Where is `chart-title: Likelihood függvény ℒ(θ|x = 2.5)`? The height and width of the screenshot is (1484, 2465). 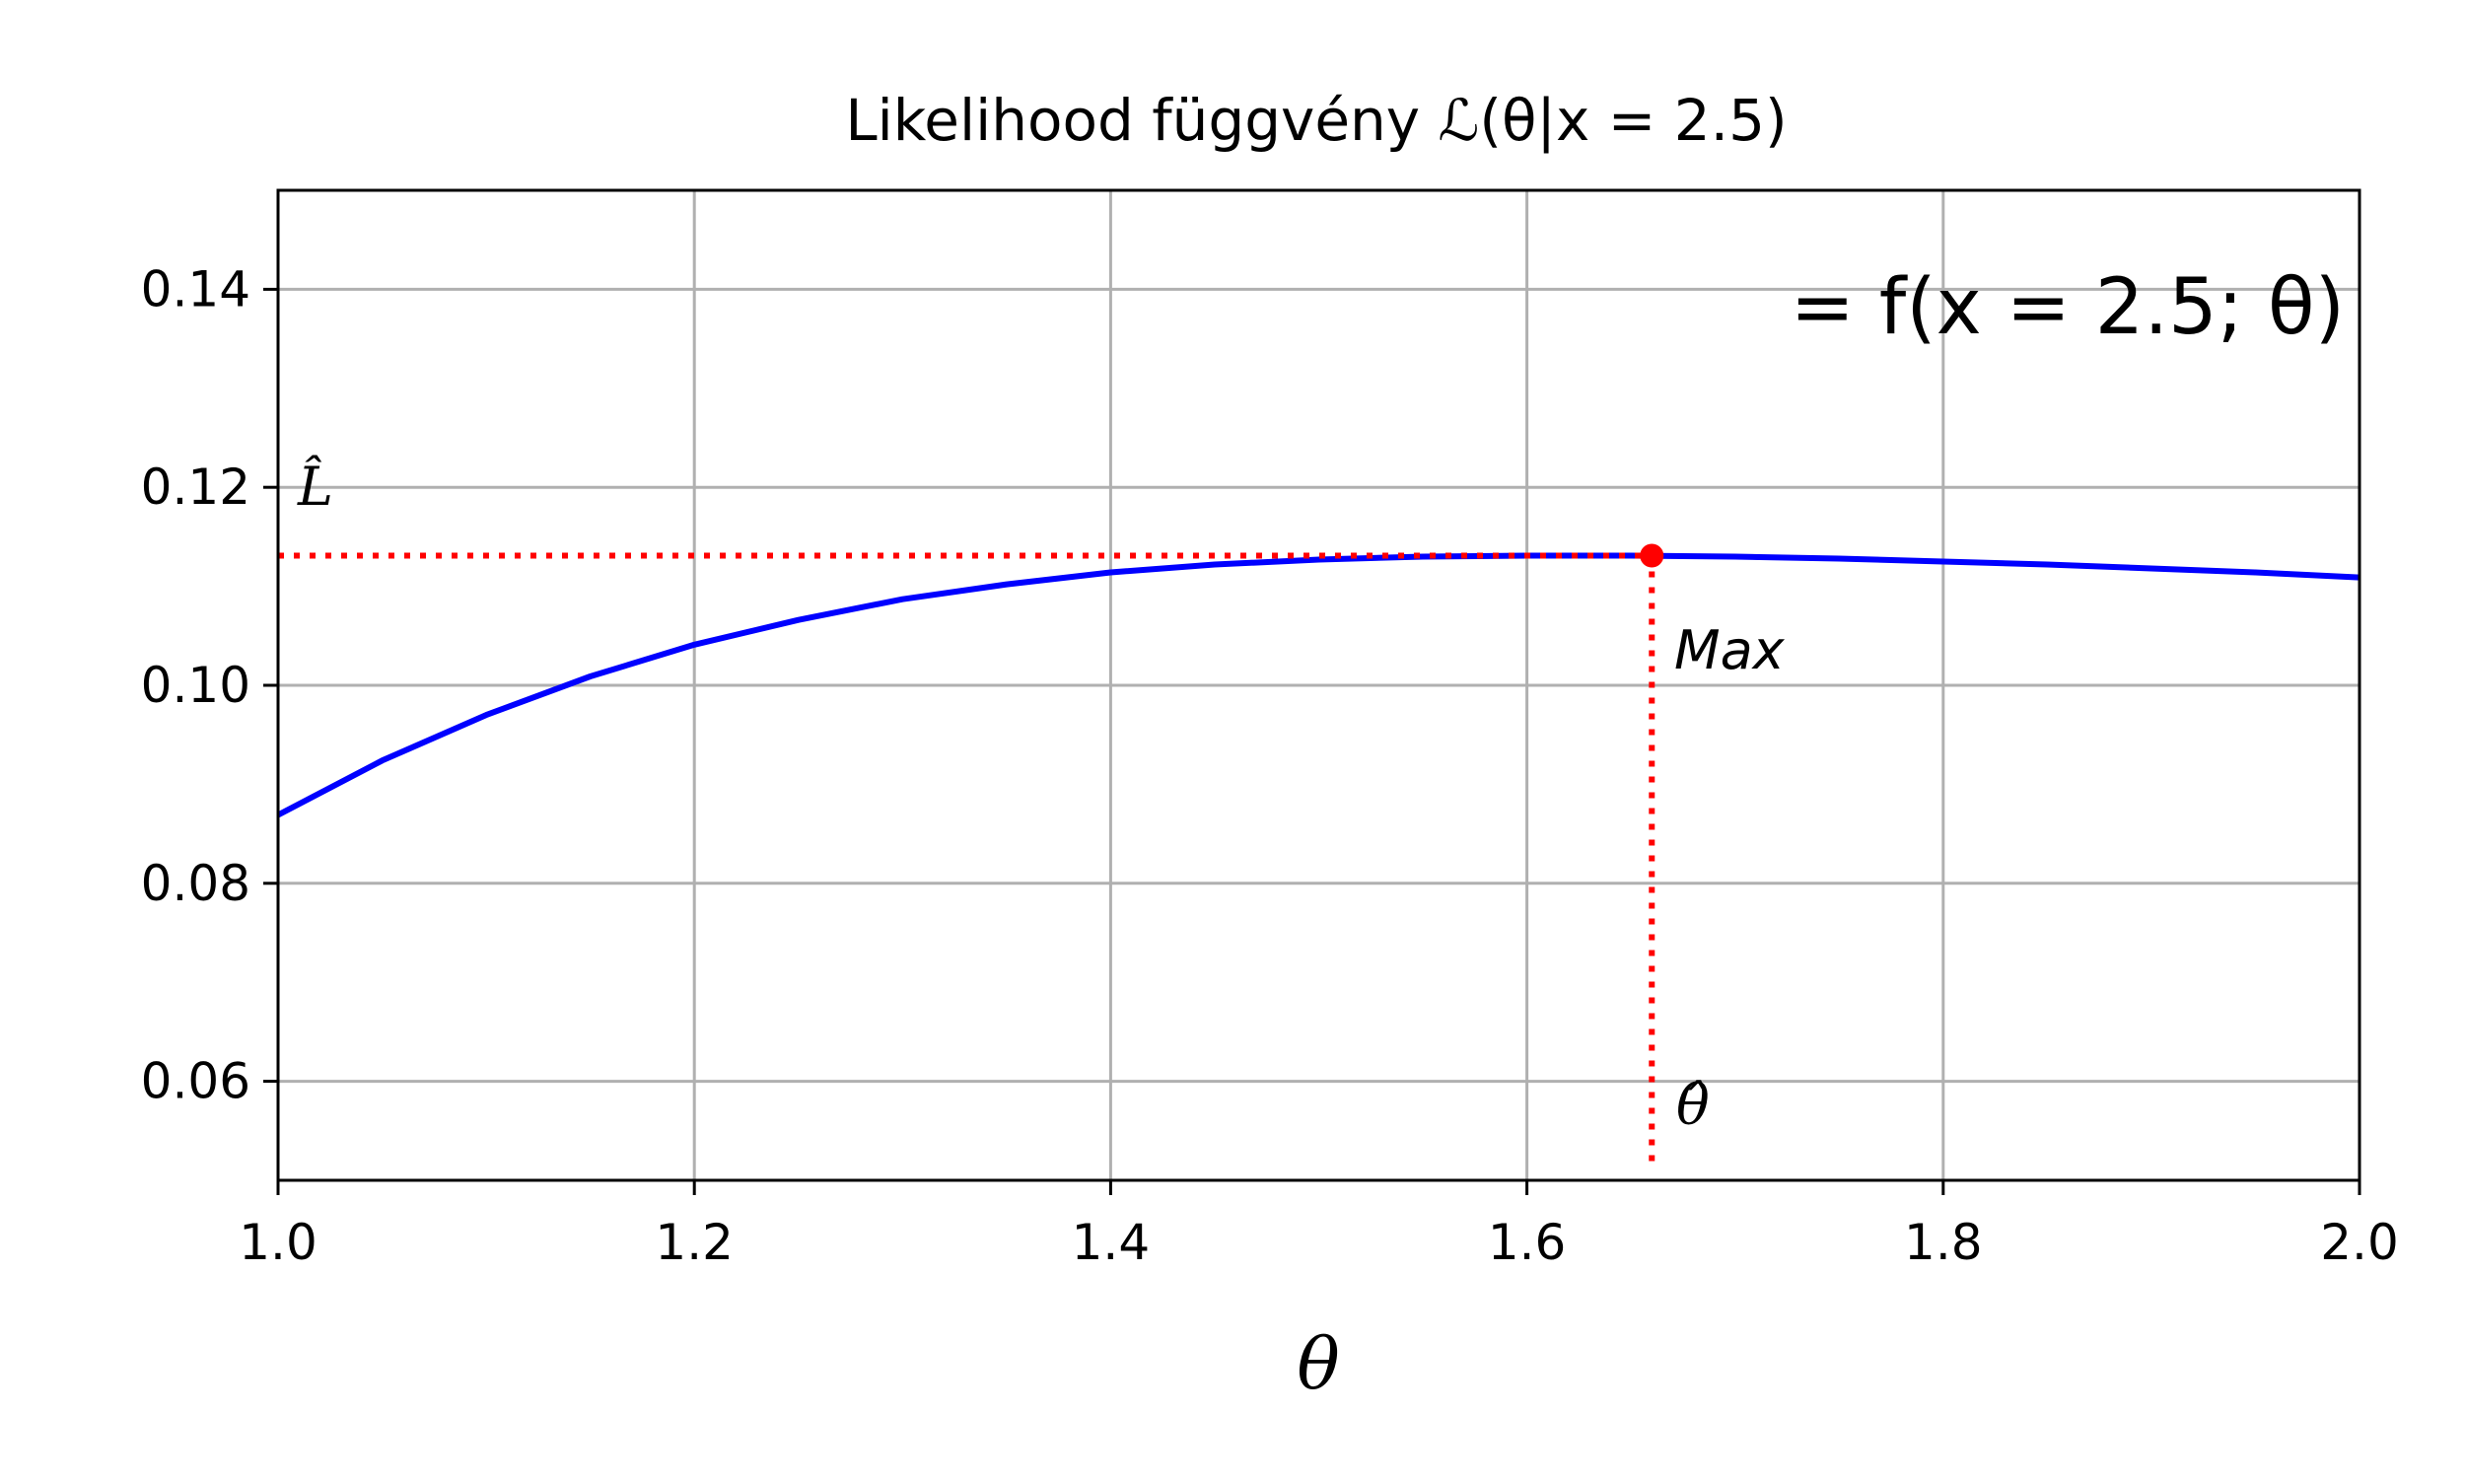
chart-title: Likelihood függvény ℒ(θ|x = 2.5) is located at coordinates (1316, 120).